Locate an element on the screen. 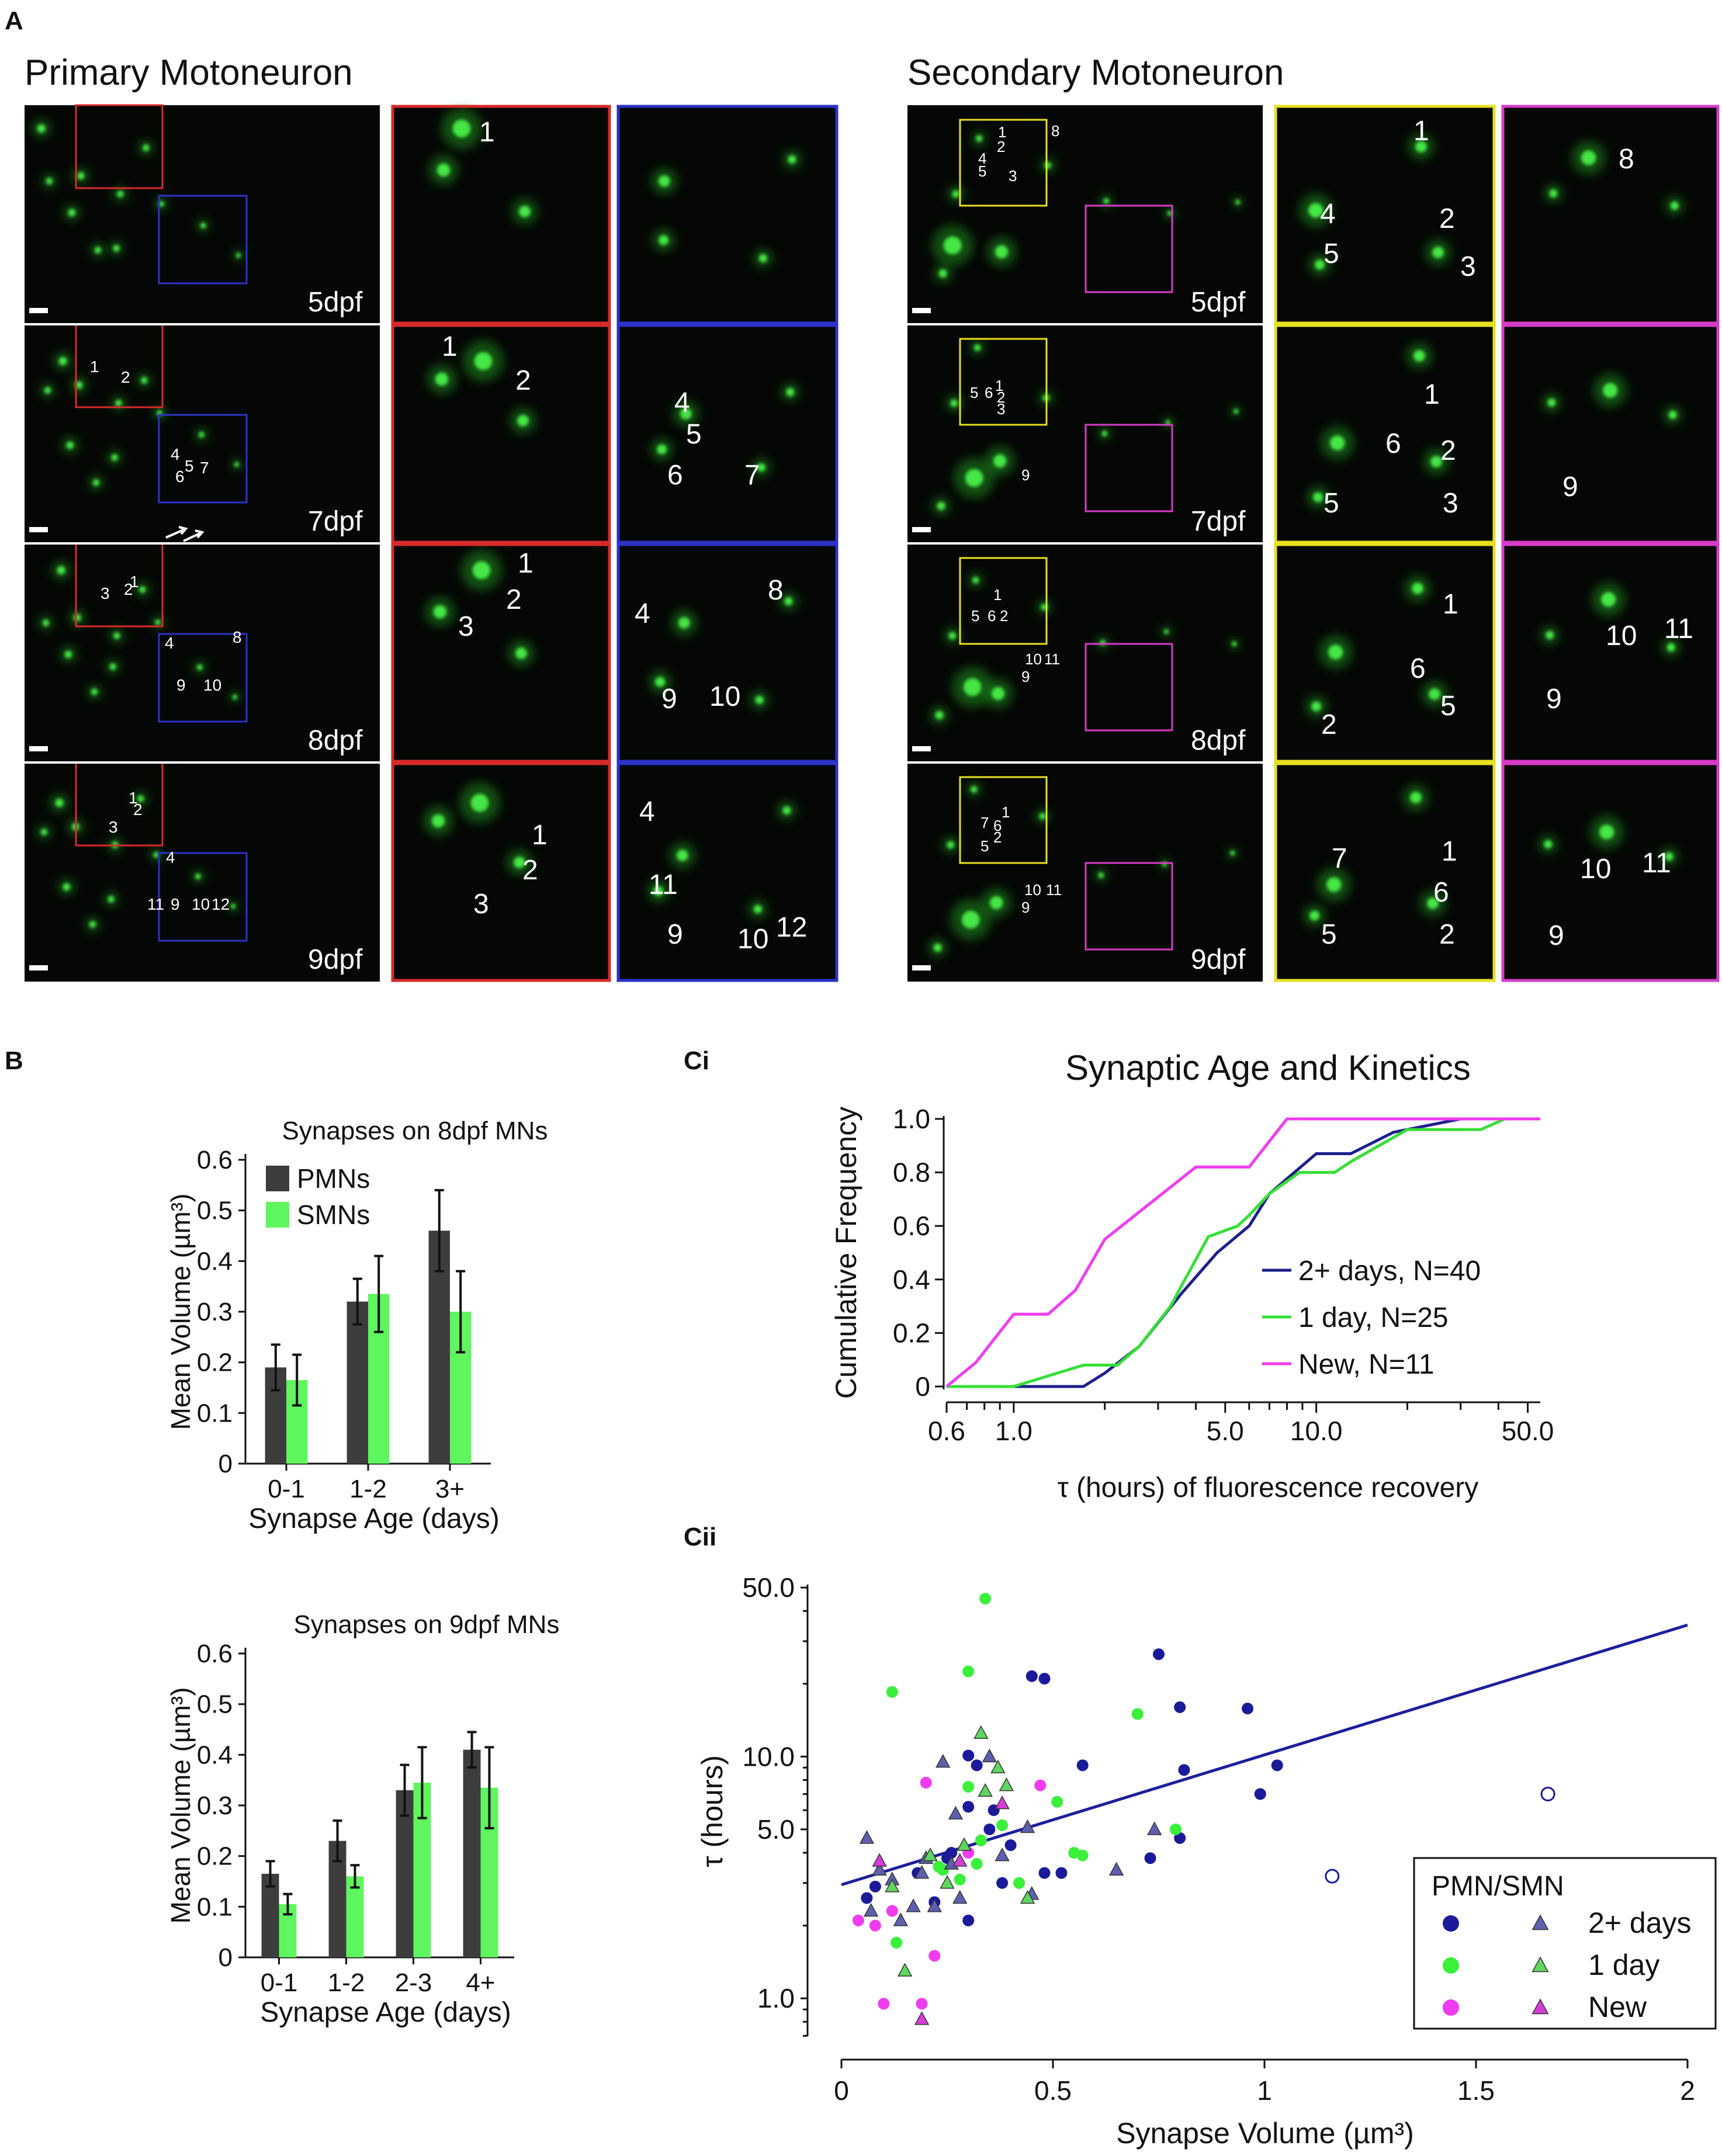 The image size is (1722, 2156). panel-border is located at coordinates (1610, 215).